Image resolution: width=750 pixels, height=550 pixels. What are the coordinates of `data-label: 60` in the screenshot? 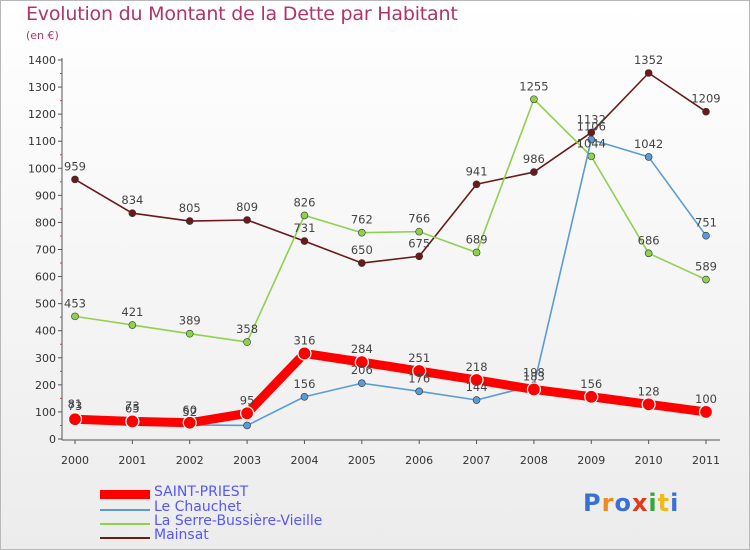 It's located at (189, 410).